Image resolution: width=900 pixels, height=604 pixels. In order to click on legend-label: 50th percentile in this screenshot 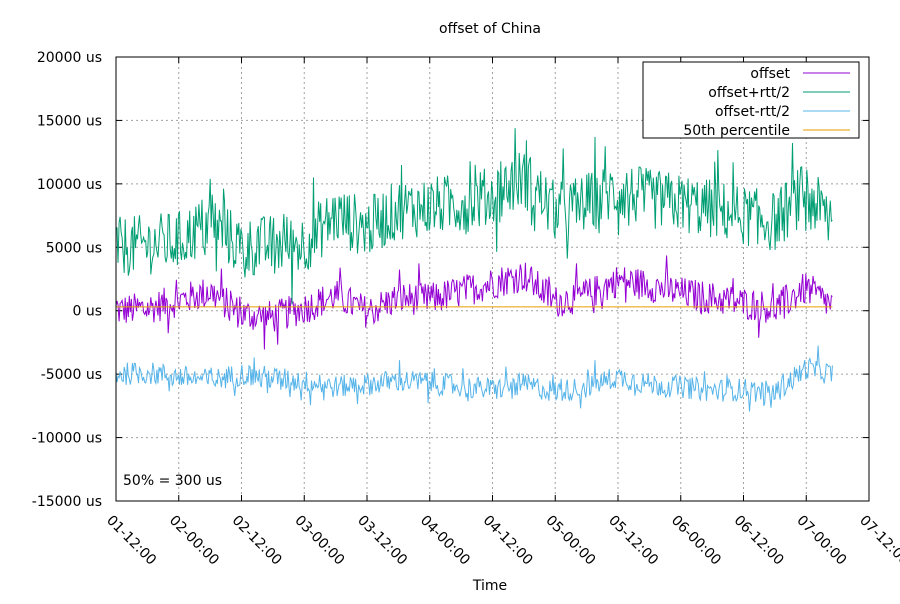, I will do `click(736, 131)`.